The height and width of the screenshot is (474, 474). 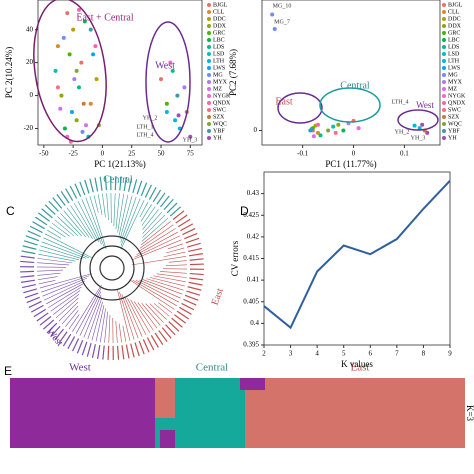 What do you see at coordinates (162, 154) in the screenshot?
I see `x-tick-label: 50` at bounding box center [162, 154].